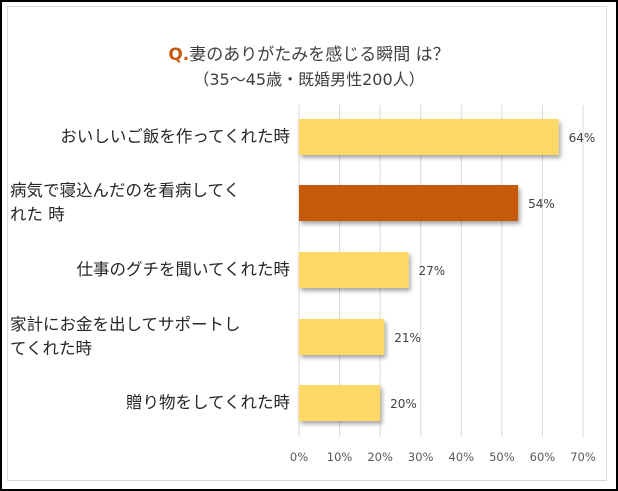 Image resolution: width=618 pixels, height=491 pixels. I want to click on data-label: 20%, so click(403, 404).